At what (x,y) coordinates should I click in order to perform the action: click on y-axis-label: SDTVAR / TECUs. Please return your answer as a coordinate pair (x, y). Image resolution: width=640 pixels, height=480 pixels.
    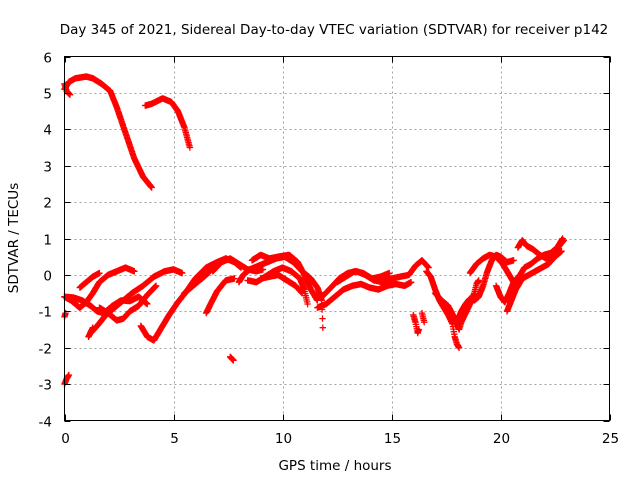
    Looking at the image, I should click on (14, 238).